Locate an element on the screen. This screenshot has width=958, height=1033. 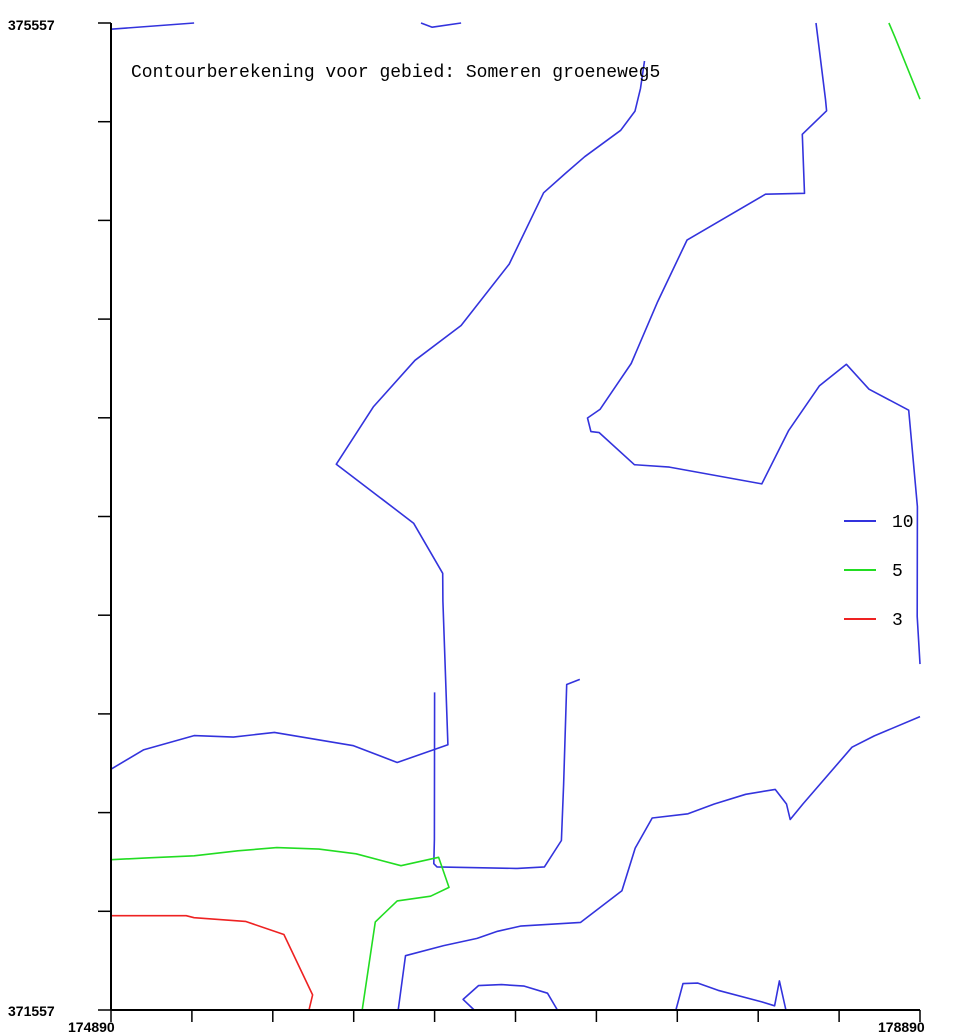
x-ticks is located at coordinates (515, 1016).